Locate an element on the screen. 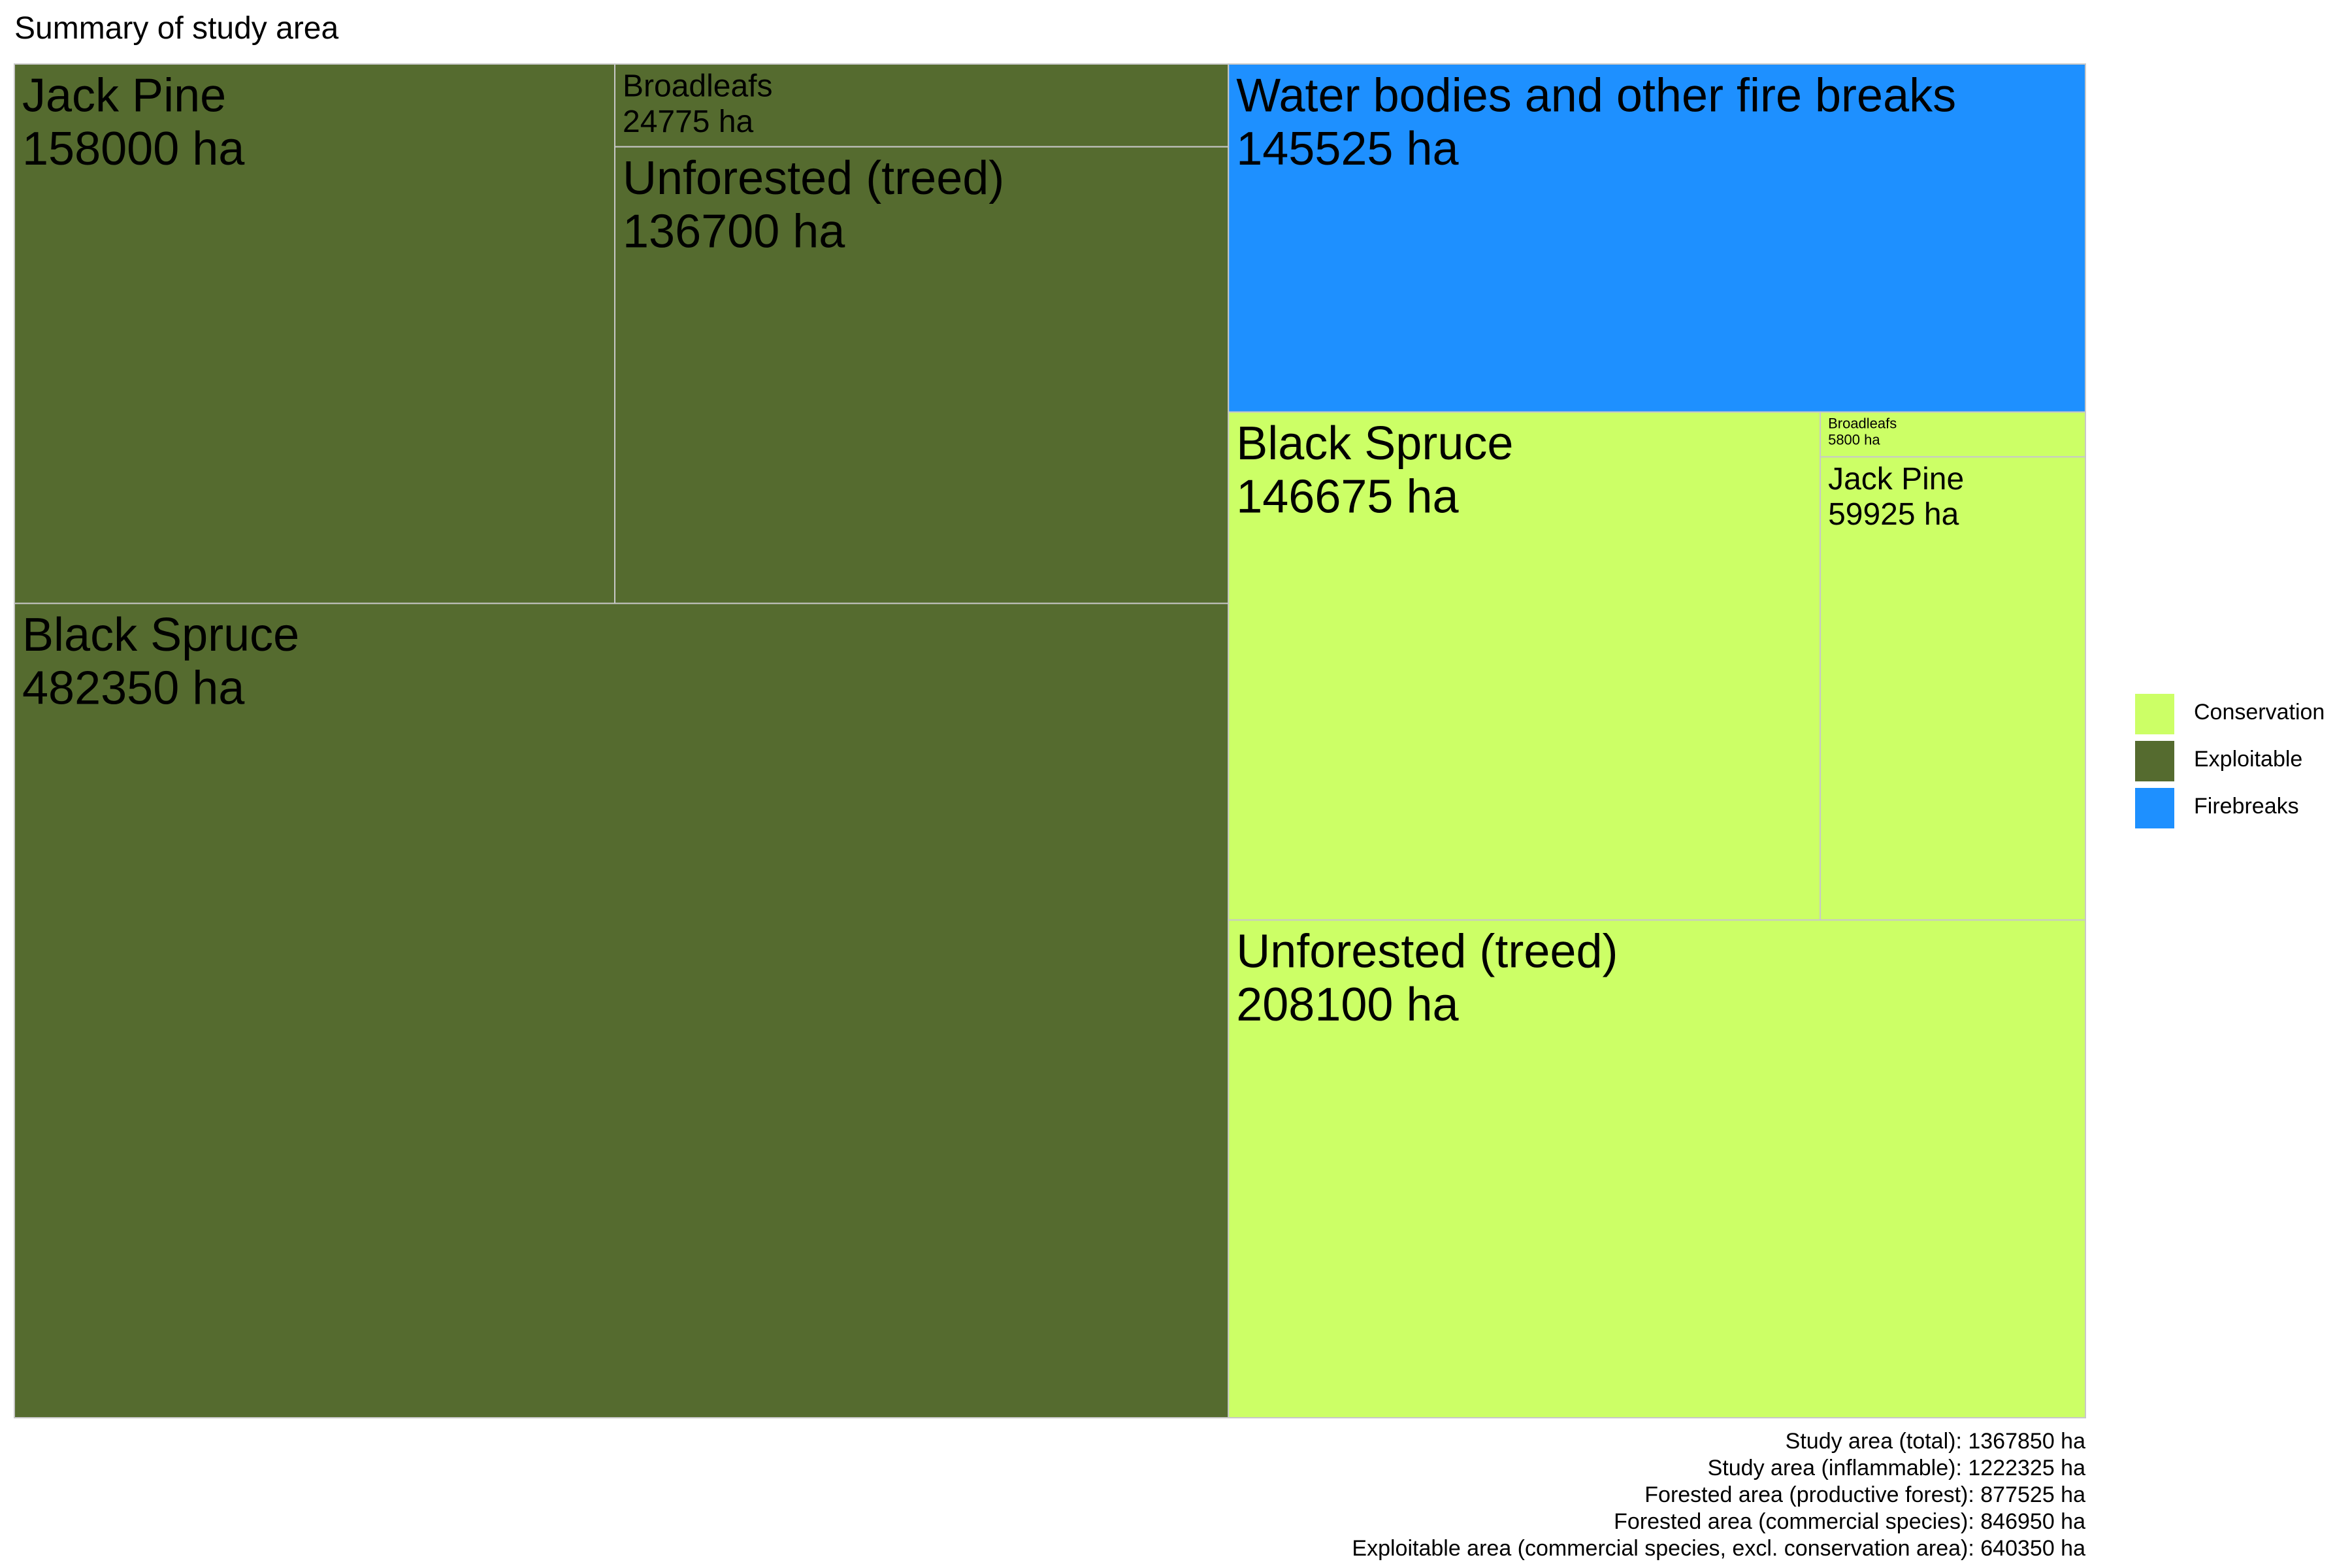  tile-exploitable-unforested-treed is located at coordinates (922, 375).